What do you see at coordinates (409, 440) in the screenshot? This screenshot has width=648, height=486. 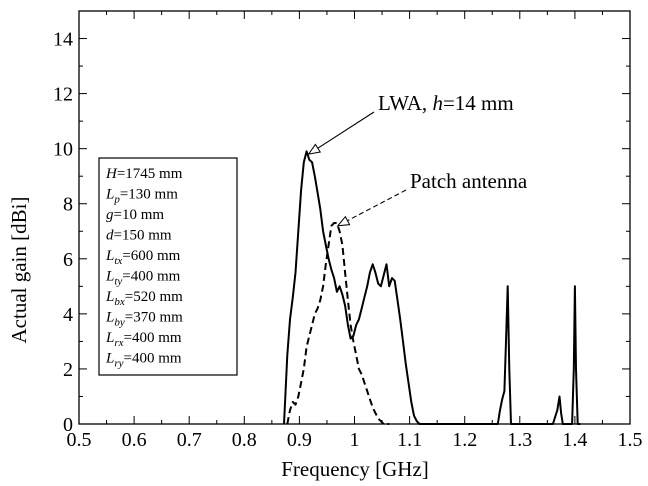 I see `x-tick-label: 1.1` at bounding box center [409, 440].